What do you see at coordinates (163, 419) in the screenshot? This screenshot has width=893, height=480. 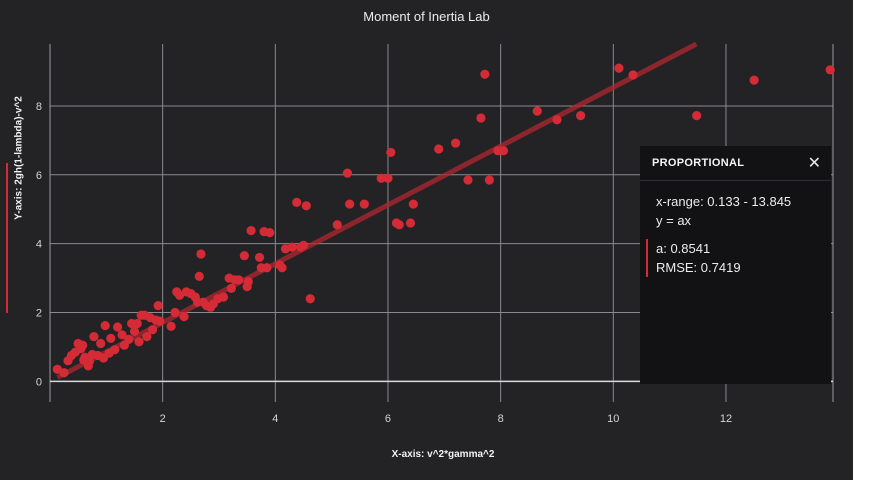 I see `x-tick-label: 2` at bounding box center [163, 419].